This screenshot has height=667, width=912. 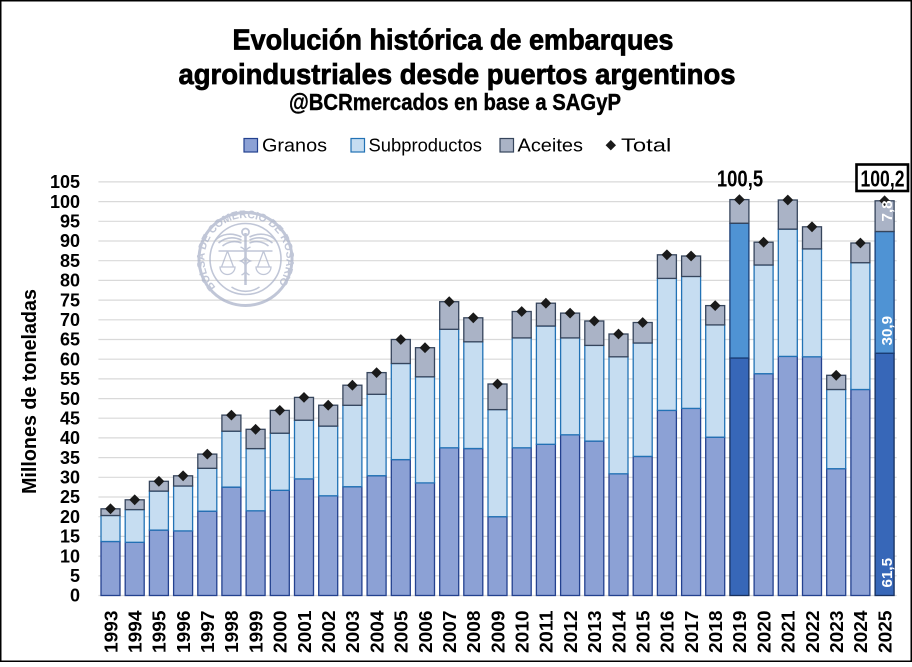 What do you see at coordinates (136, 632) in the screenshot?
I see `svg-text: 1994` at bounding box center [136, 632].